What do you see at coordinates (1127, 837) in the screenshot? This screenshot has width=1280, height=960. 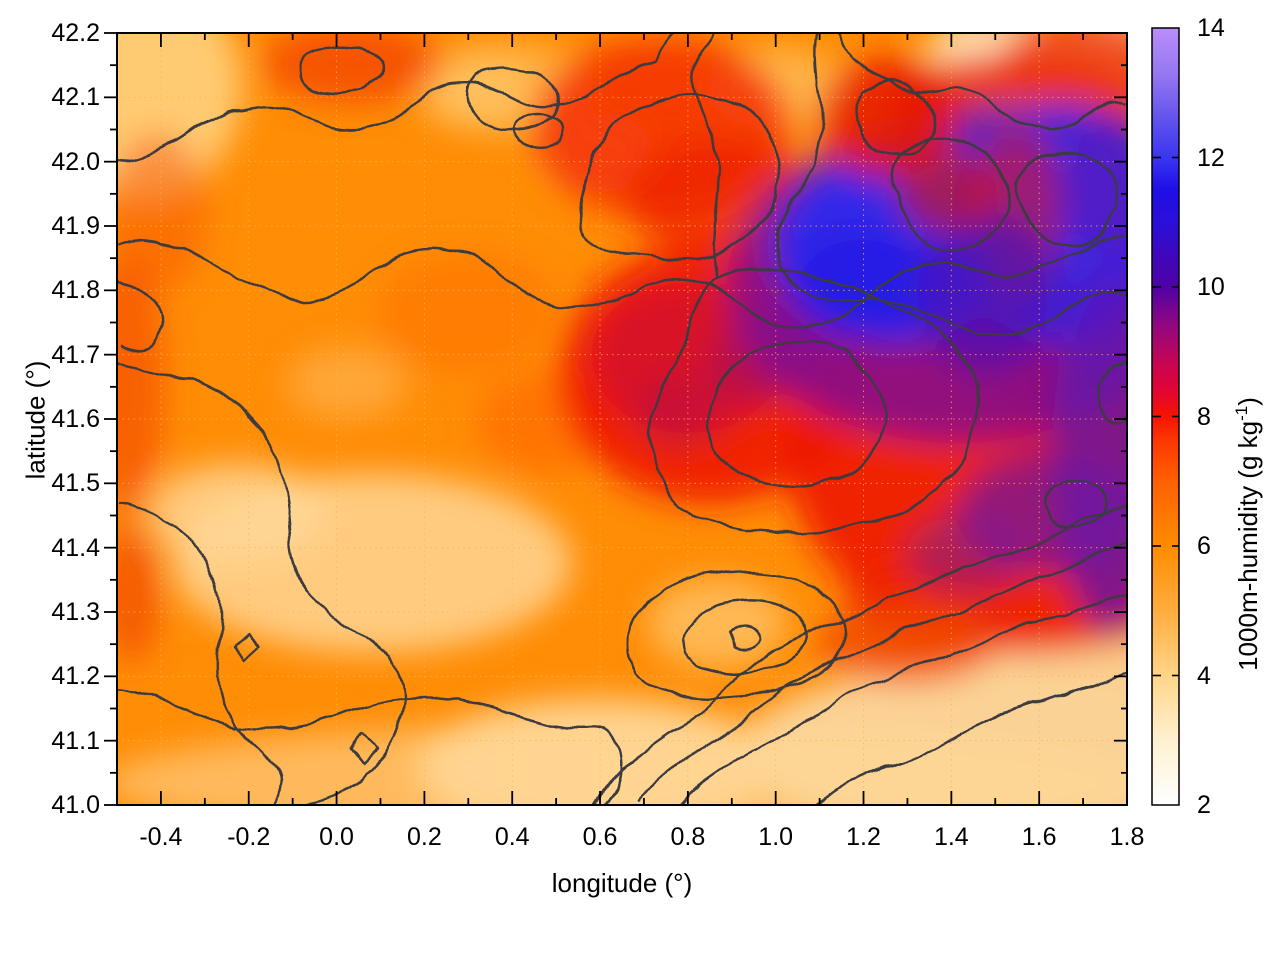 I see `x-axis-tick-label: 1.8` at bounding box center [1127, 837].